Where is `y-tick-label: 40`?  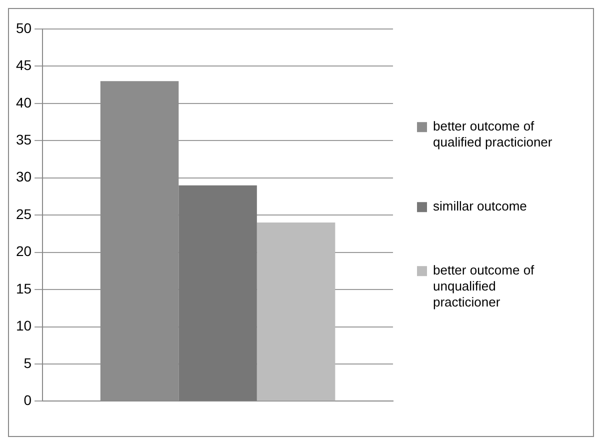 y-tick-label: 40 is located at coordinates (24, 102).